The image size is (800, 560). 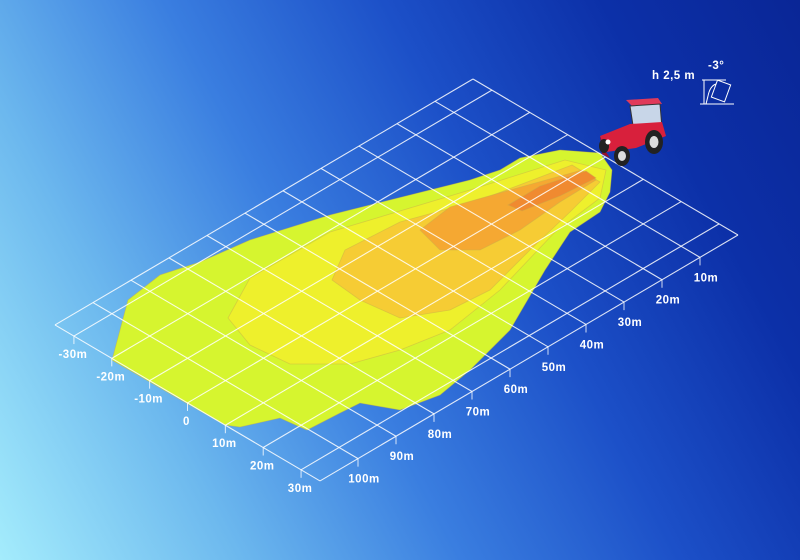 I want to click on lamp-height-label: h 2,5 m, so click(x=673, y=76).